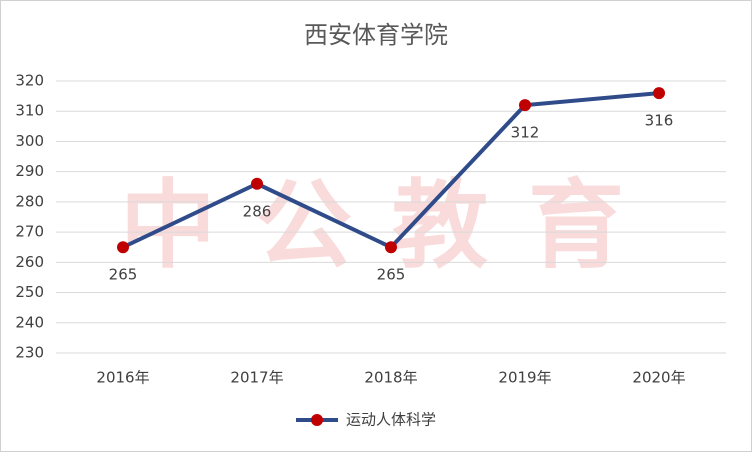 This screenshot has height=452, width=752. Describe the element at coordinates (658, 378) in the screenshot. I see `x-tick-label: 2020年` at that location.